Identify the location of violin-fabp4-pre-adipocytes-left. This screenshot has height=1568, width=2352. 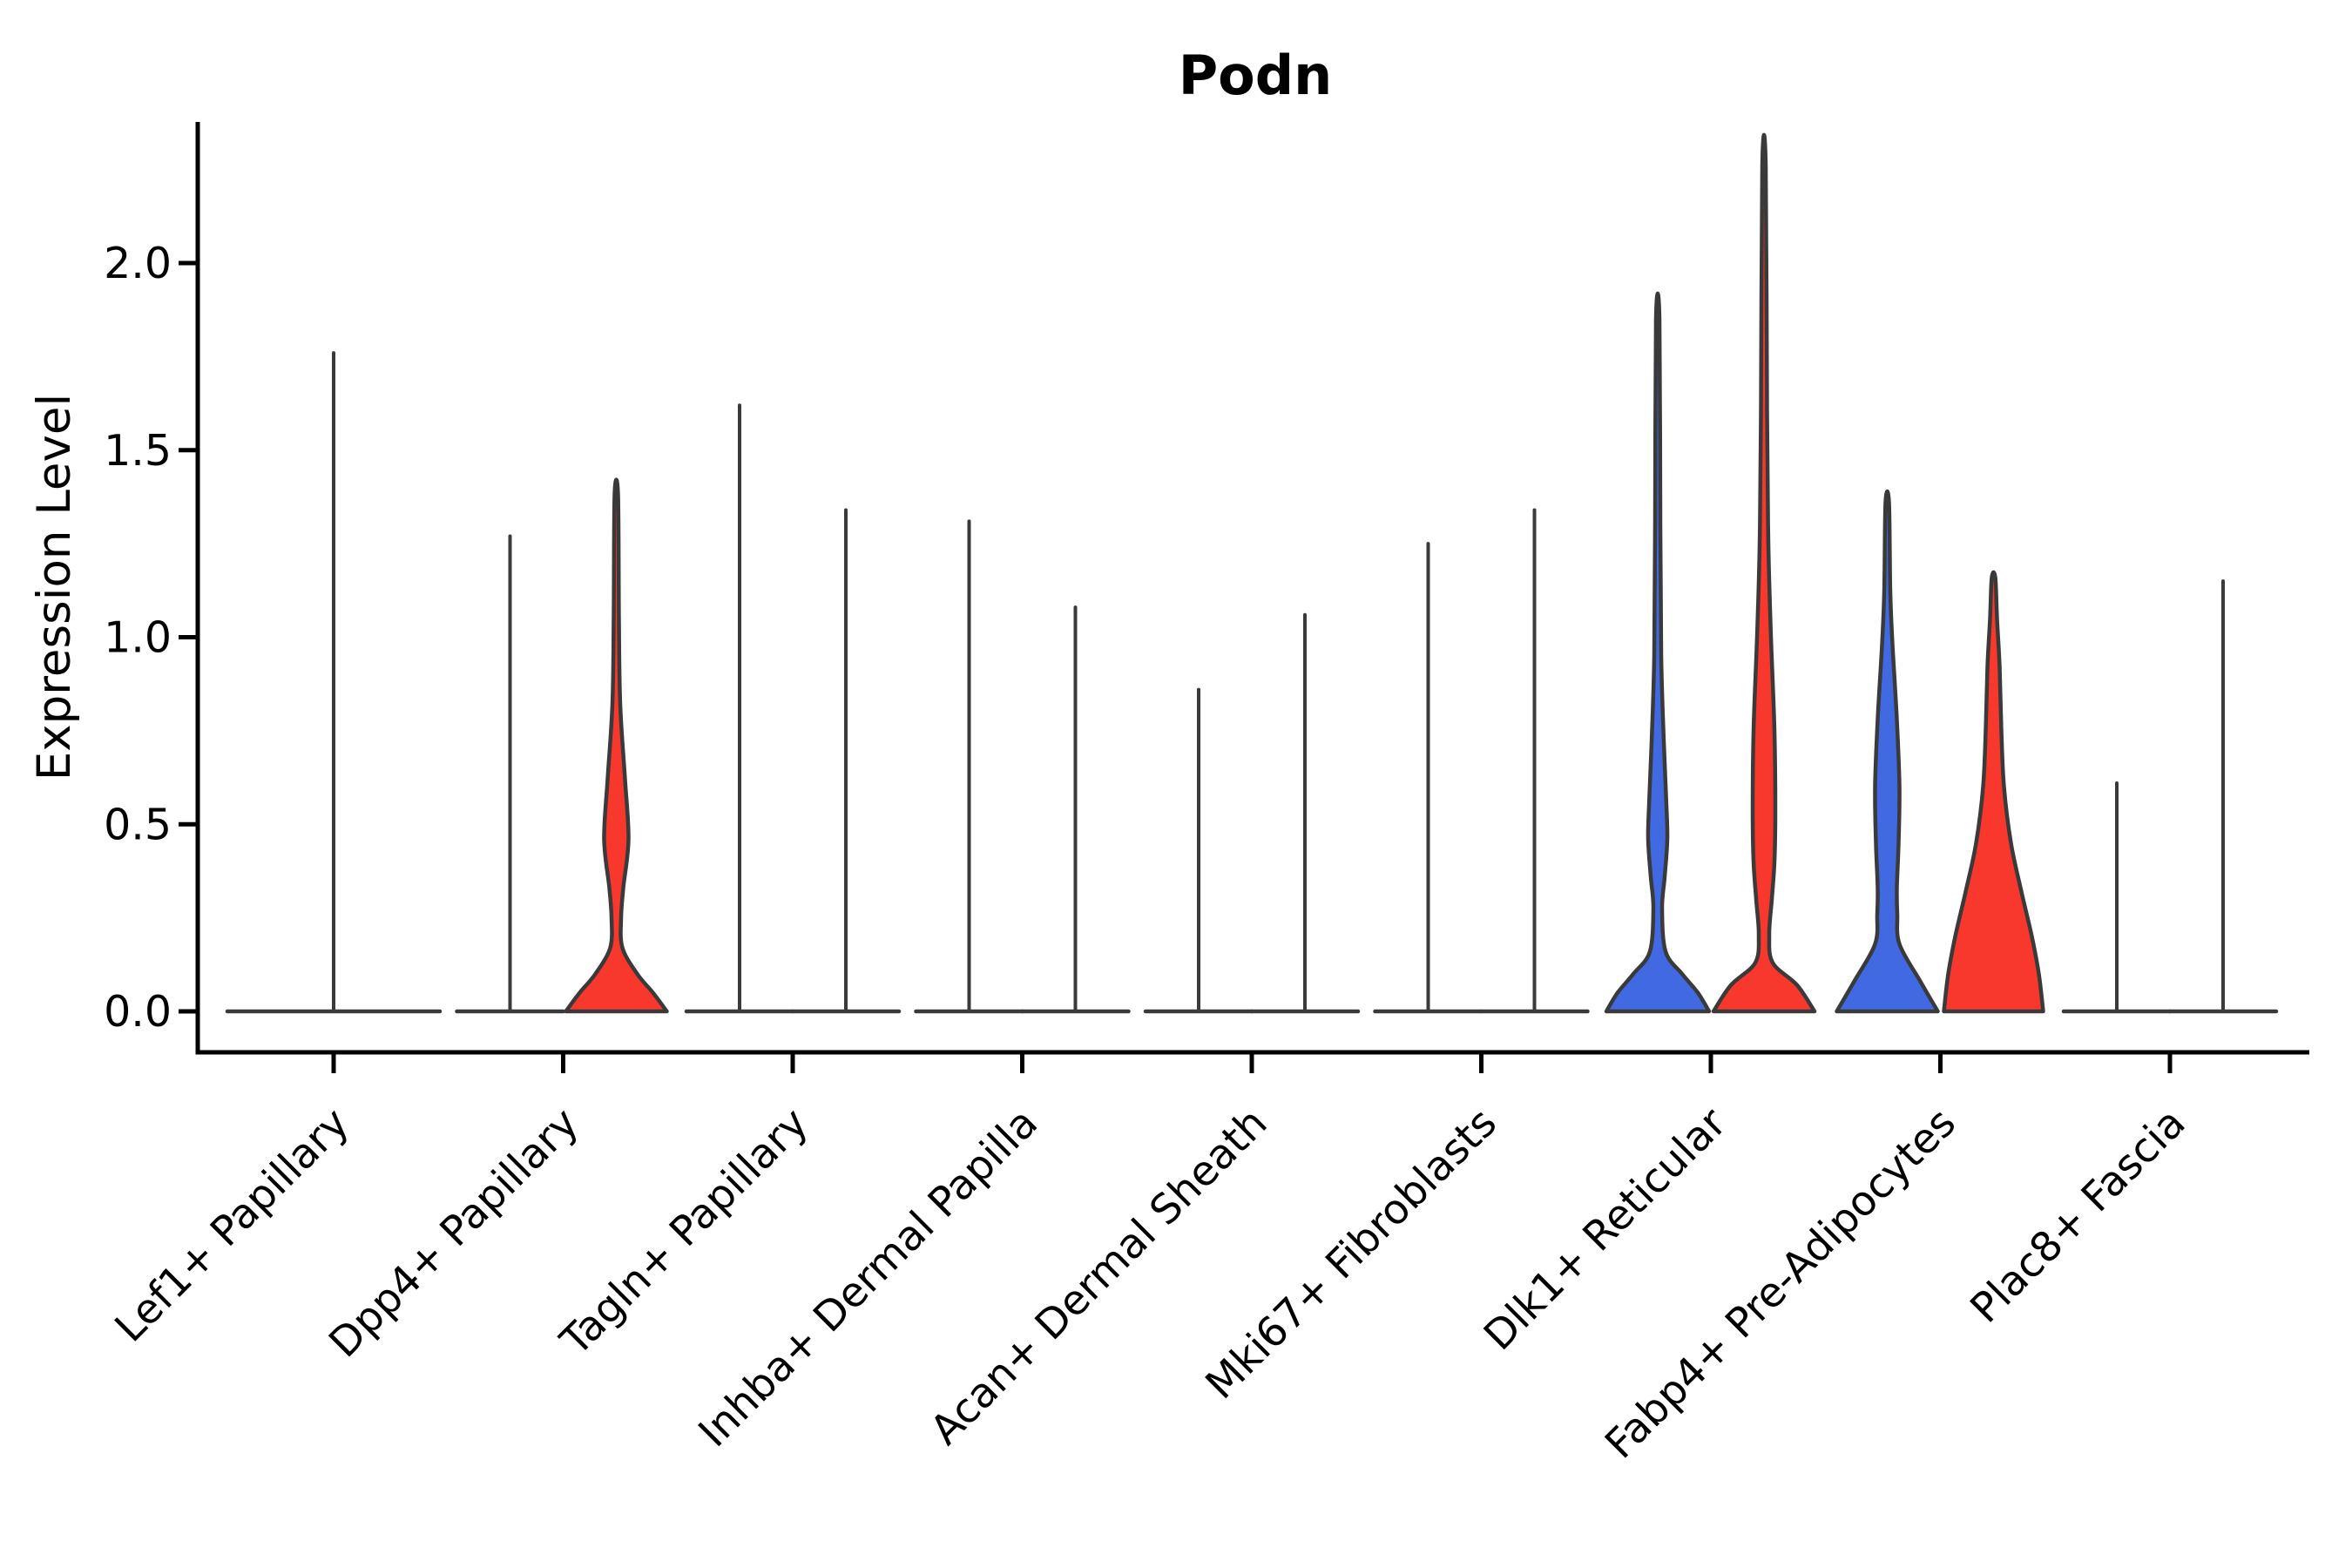
(1887, 751).